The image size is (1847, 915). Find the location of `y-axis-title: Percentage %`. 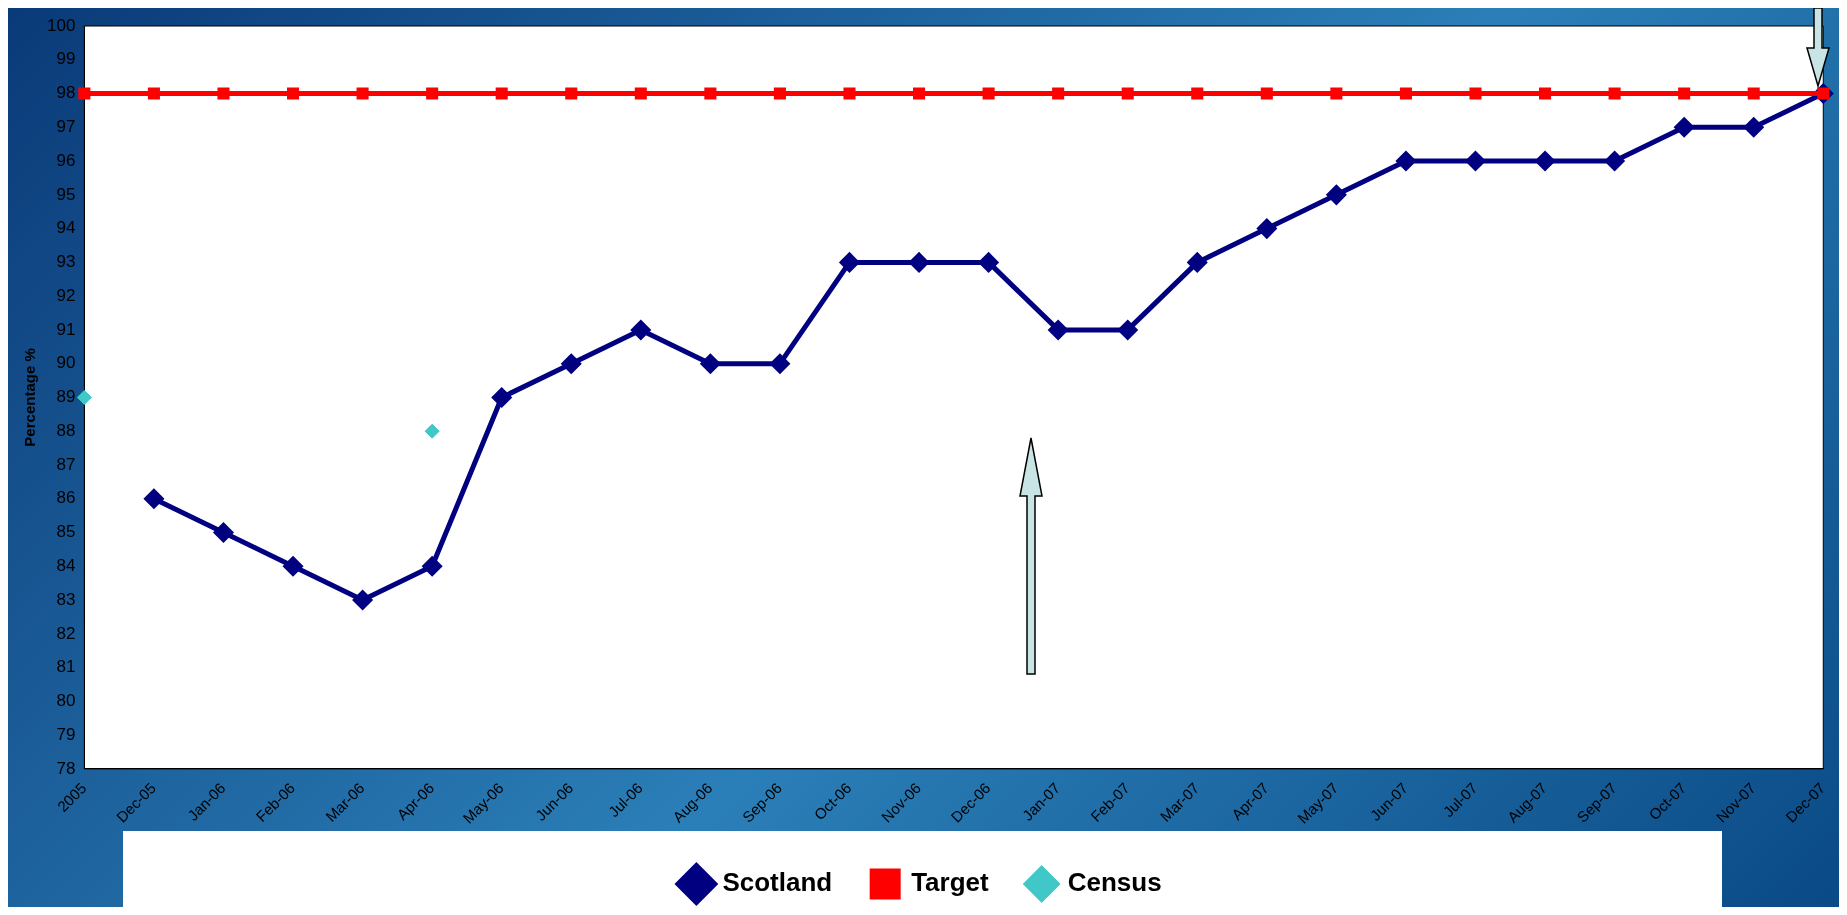

y-axis-title: Percentage % is located at coordinates (30, 397).